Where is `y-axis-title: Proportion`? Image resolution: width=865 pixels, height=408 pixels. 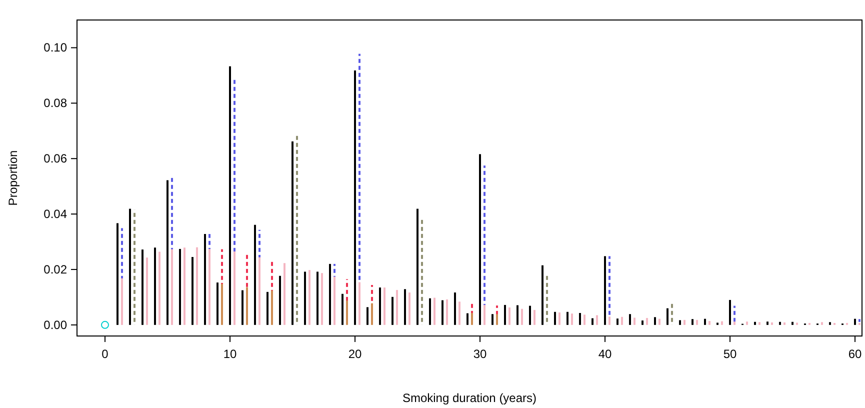
y-axis-title: Proportion is located at coordinates (13, 178).